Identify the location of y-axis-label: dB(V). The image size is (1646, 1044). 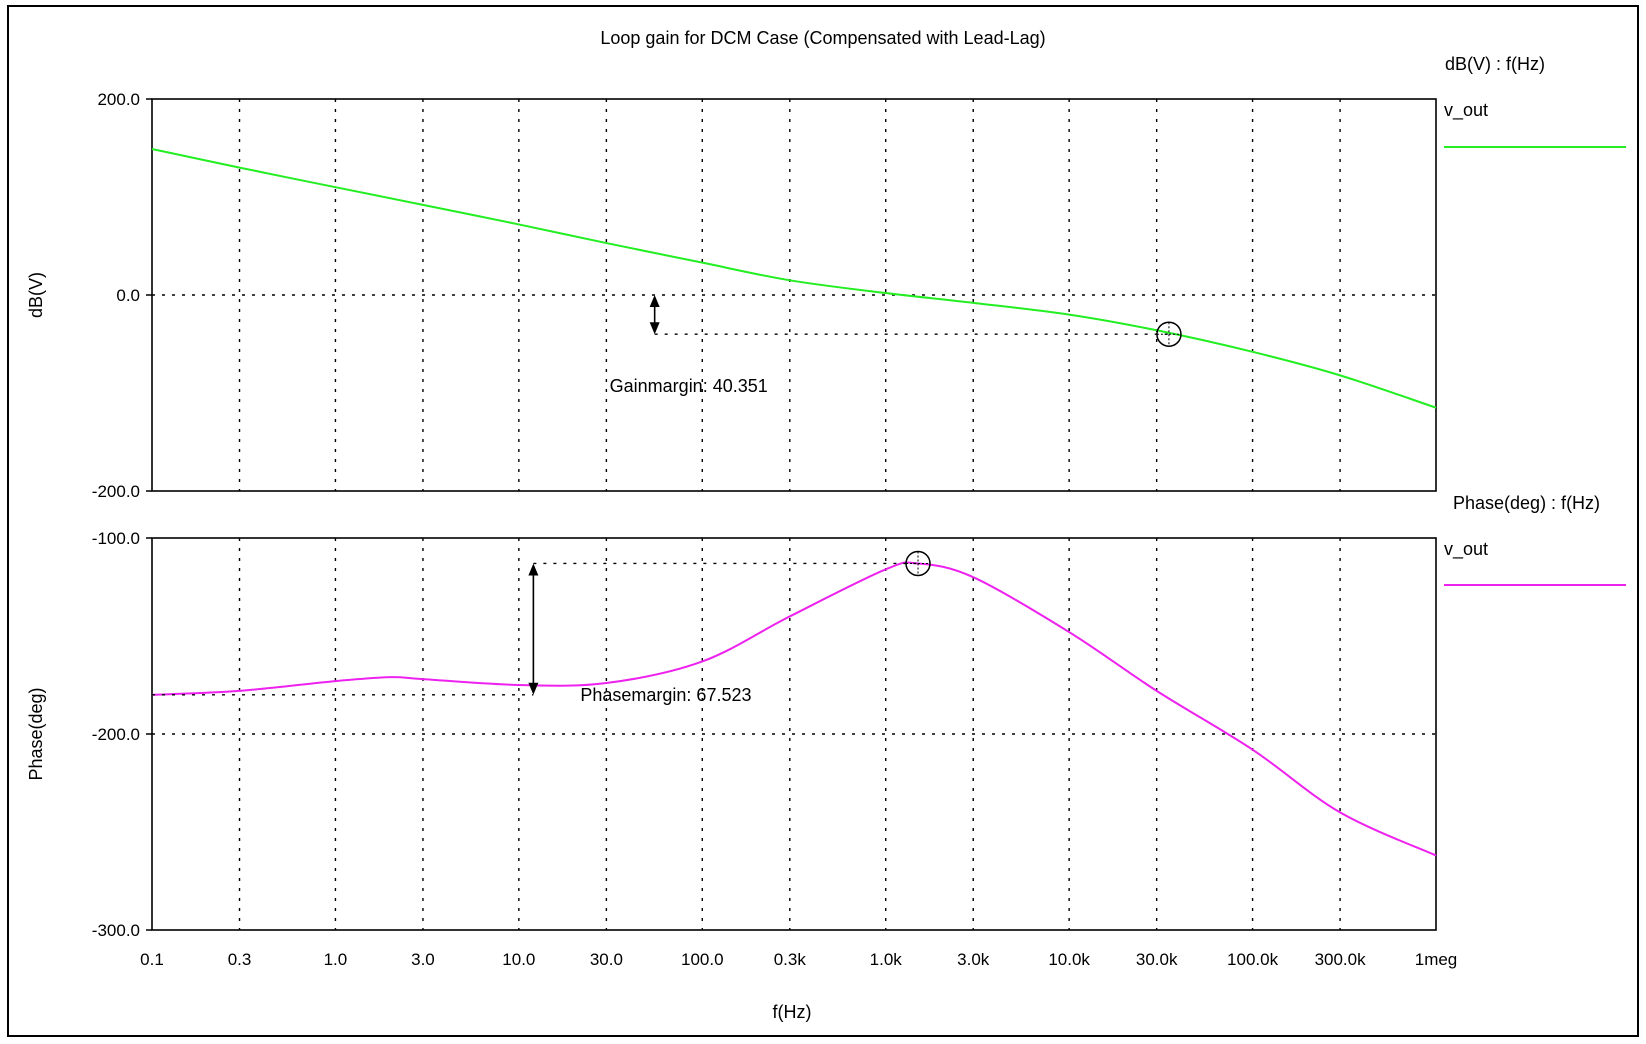
(36, 295).